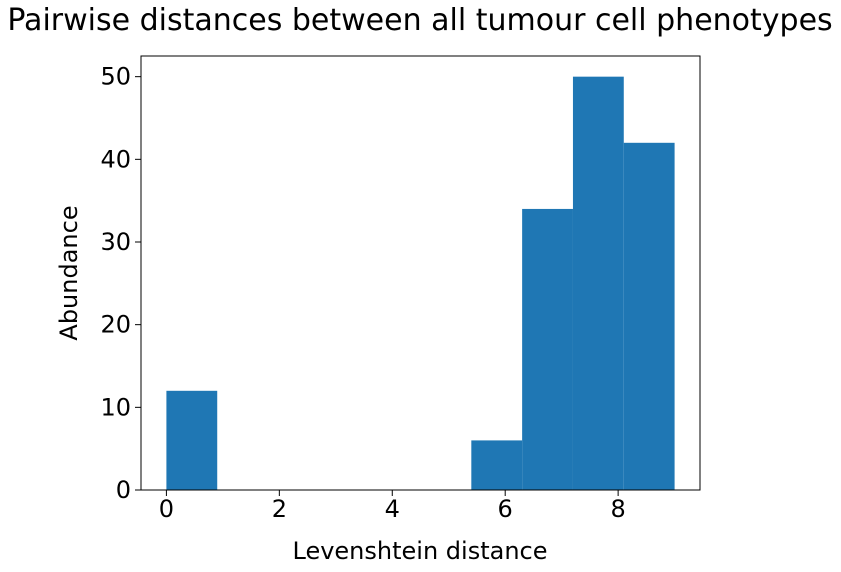 Image resolution: width=841 pixels, height=572 pixels. I want to click on y-tick-label: 30, so click(115, 242).